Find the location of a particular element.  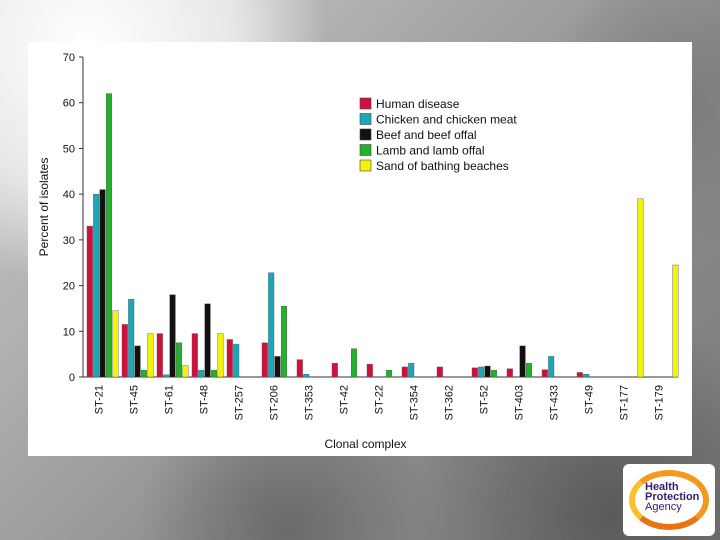

legend-label-2: Beef and beef offal is located at coordinates (426, 135).